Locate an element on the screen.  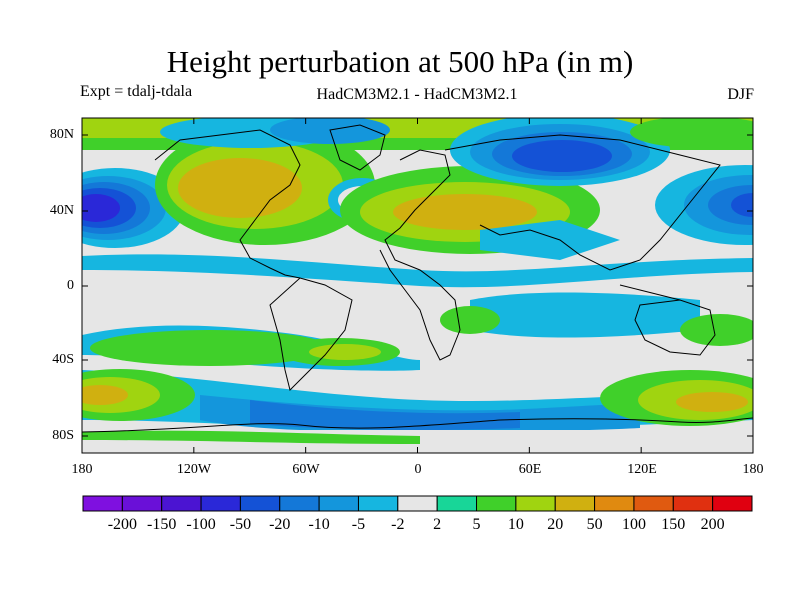
lat-tick-label: 0 is located at coordinates (70, 285).